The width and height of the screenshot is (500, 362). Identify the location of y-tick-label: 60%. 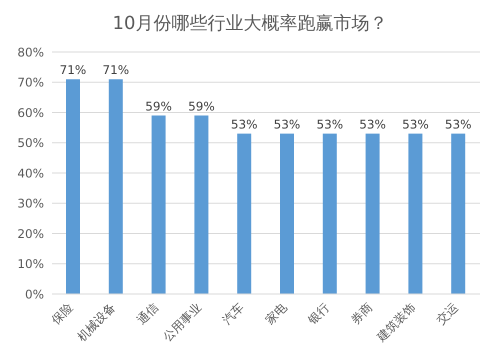
(30, 113).